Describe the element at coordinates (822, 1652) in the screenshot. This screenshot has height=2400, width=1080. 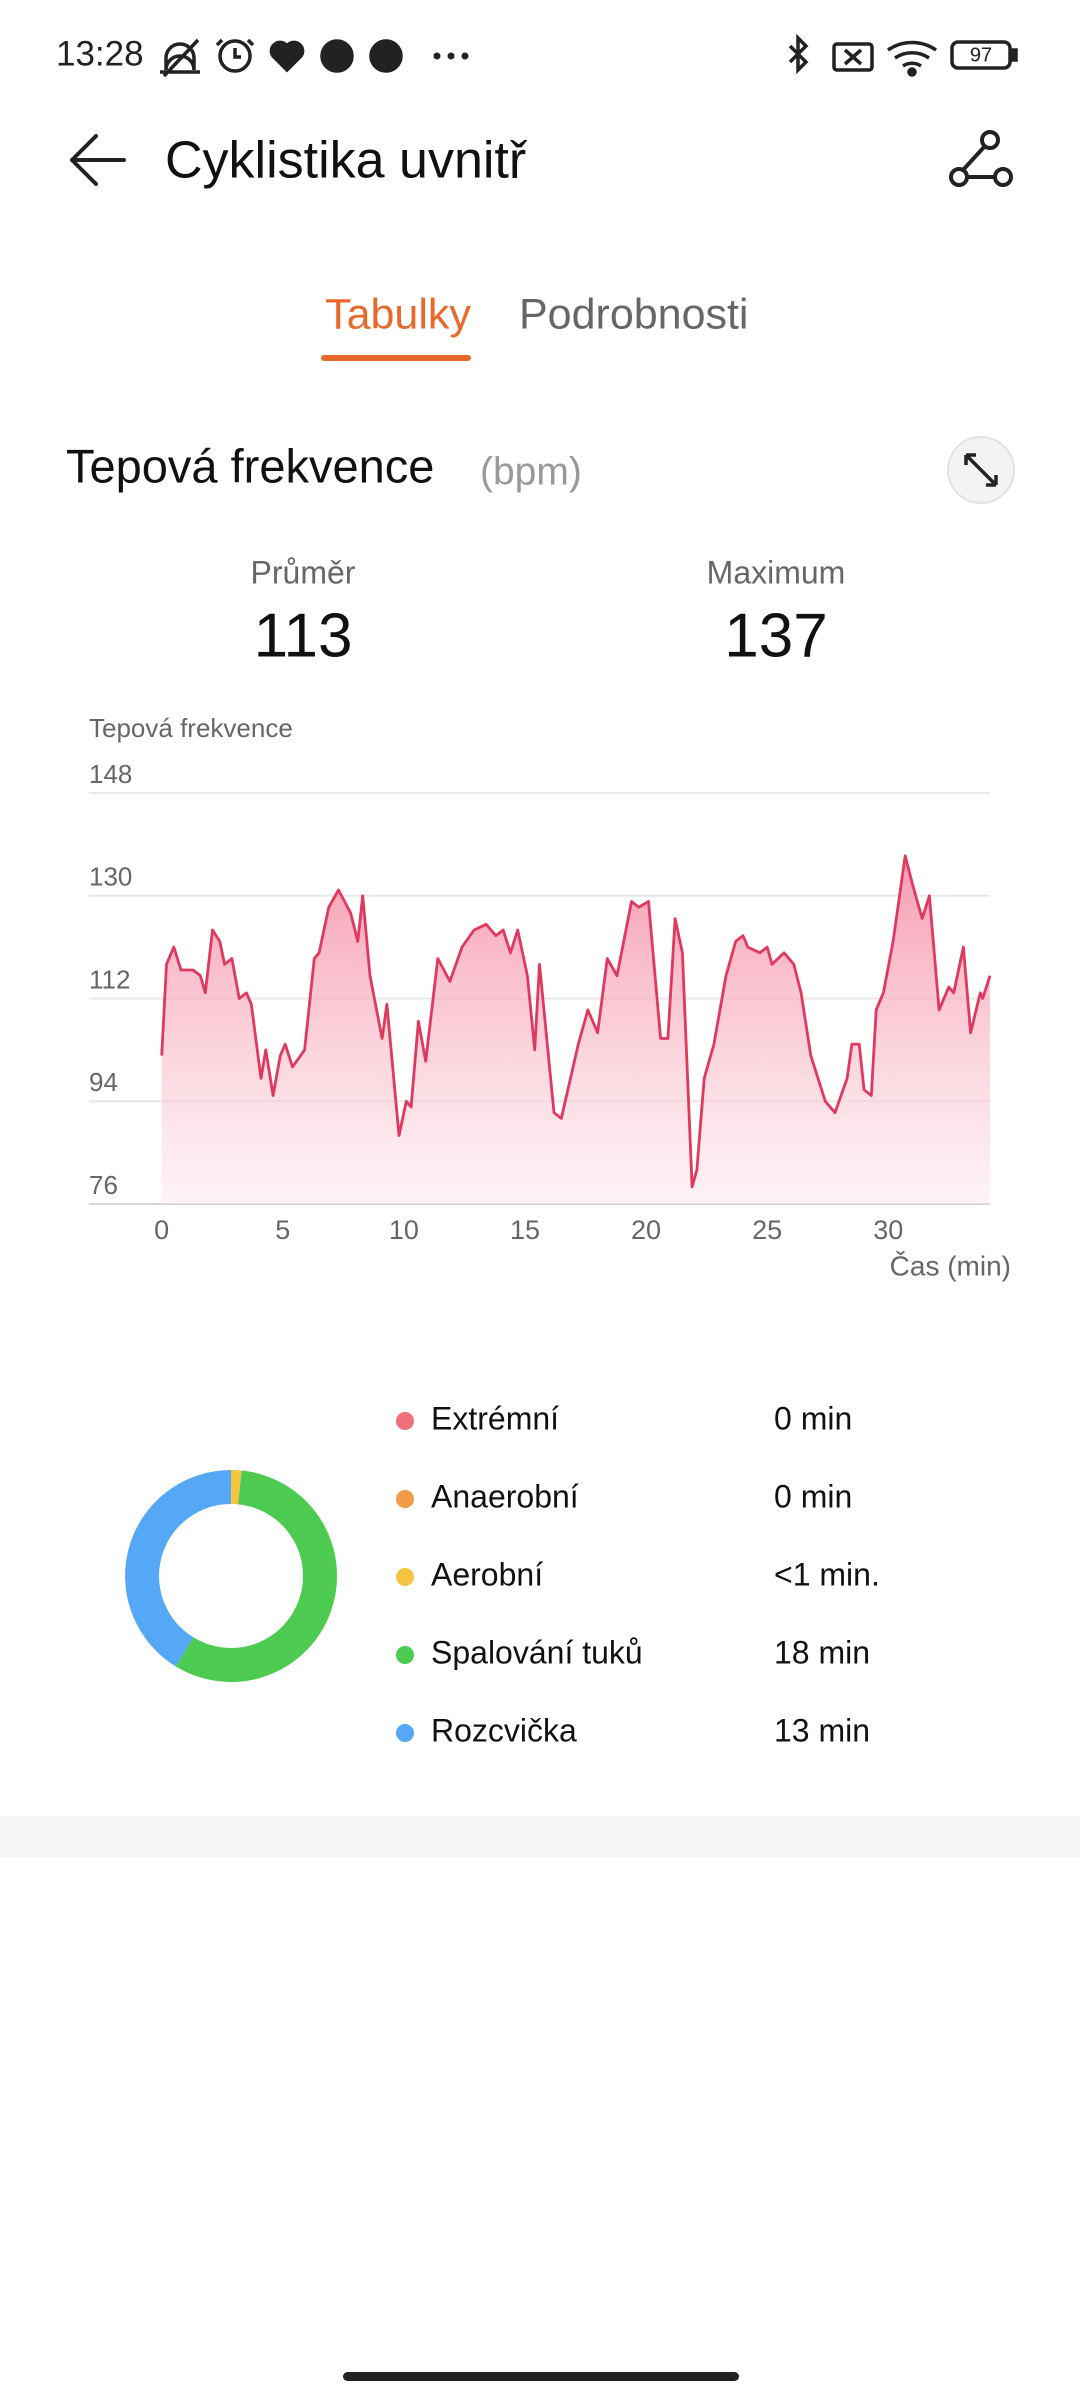
I see `legend-value: 18 min` at that location.